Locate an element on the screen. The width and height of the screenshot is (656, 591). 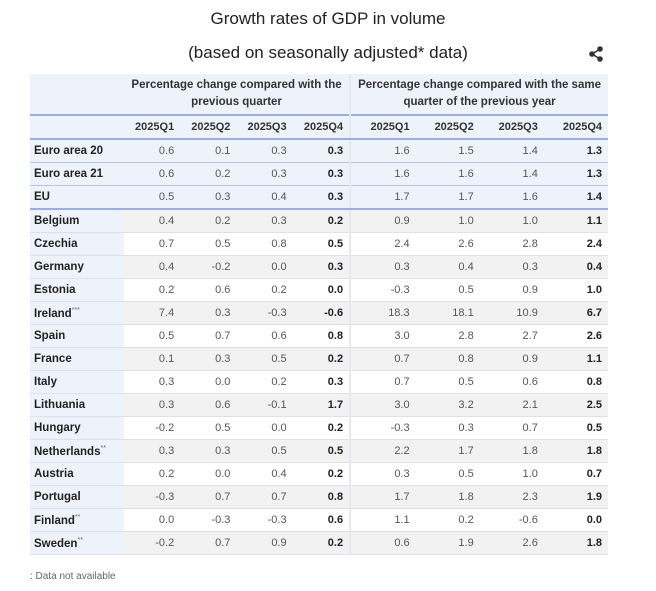
value-cell: 2.3 is located at coordinates (511, 497).